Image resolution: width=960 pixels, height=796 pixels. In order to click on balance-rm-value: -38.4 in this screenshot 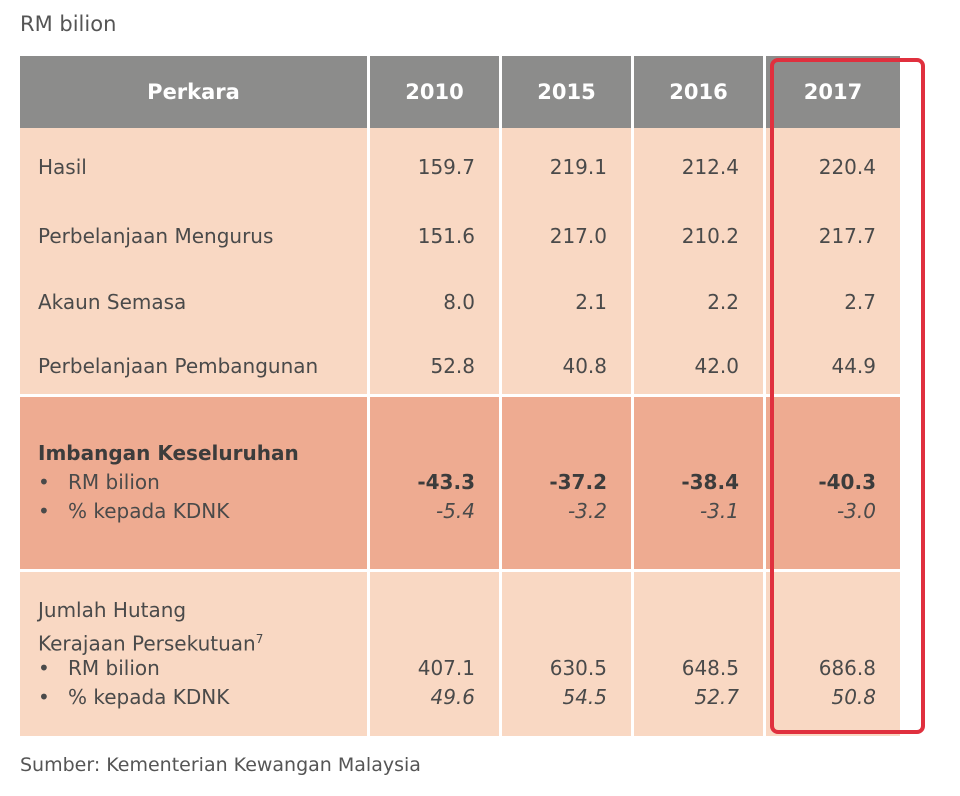, I will do `click(710, 482)`.